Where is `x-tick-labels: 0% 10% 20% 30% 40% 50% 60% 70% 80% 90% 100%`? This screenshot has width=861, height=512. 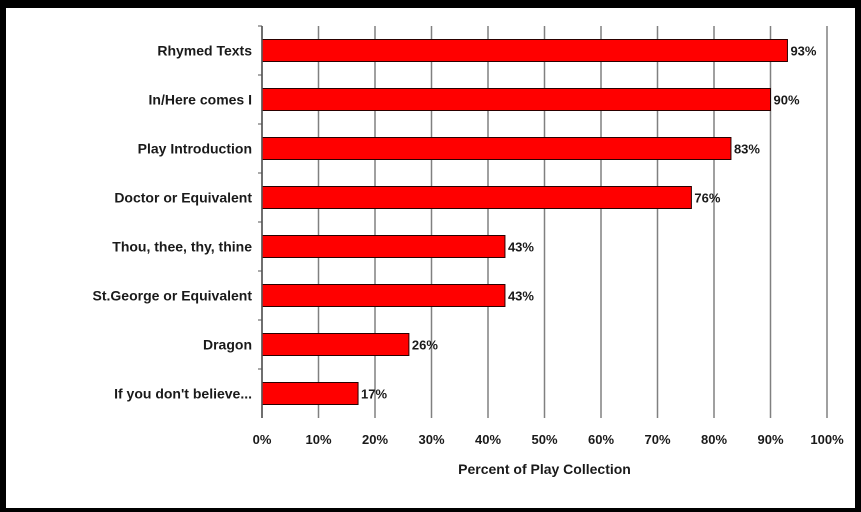
x-tick-labels: 0% 10% 20% 30% 40% 50% 60% 70% 80% 90% 100% is located at coordinates (548, 439).